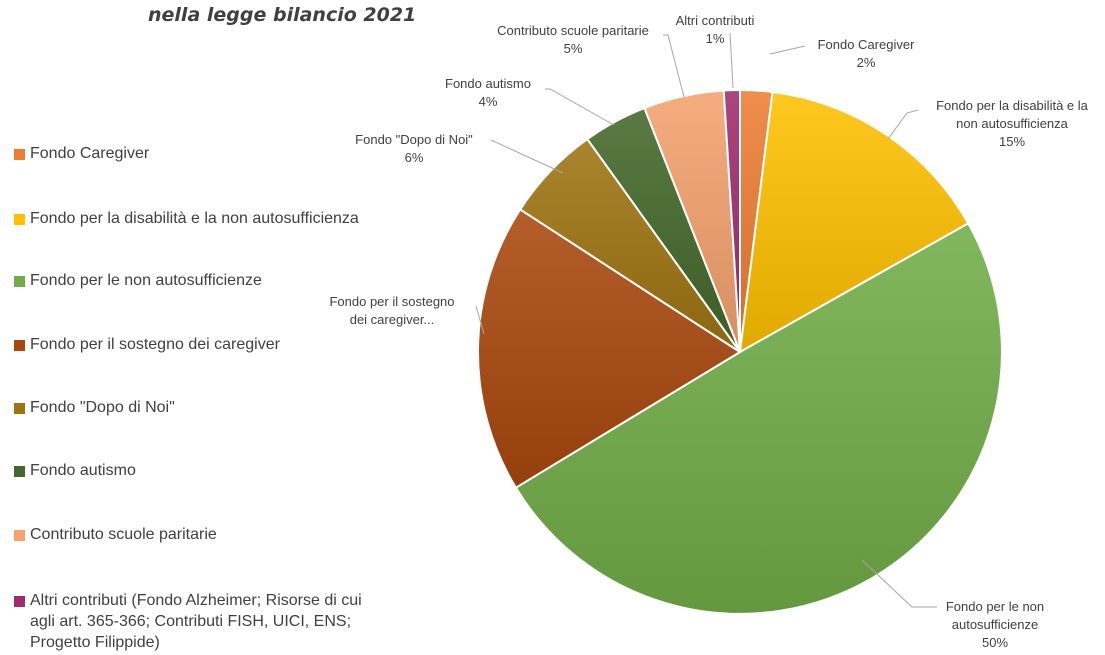 This screenshot has height=655, width=1105. I want to click on data-label-line: non autosufficienza, so click(1012, 123).